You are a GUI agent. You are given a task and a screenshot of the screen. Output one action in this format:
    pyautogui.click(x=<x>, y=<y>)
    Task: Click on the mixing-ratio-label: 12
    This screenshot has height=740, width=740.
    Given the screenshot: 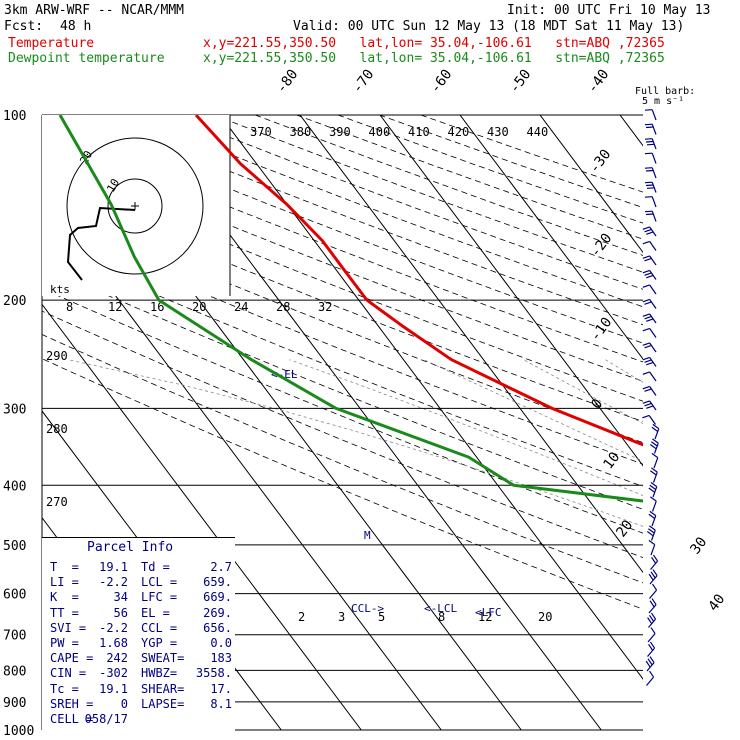 What is the action you would take?
    pyautogui.click(x=485, y=617)
    